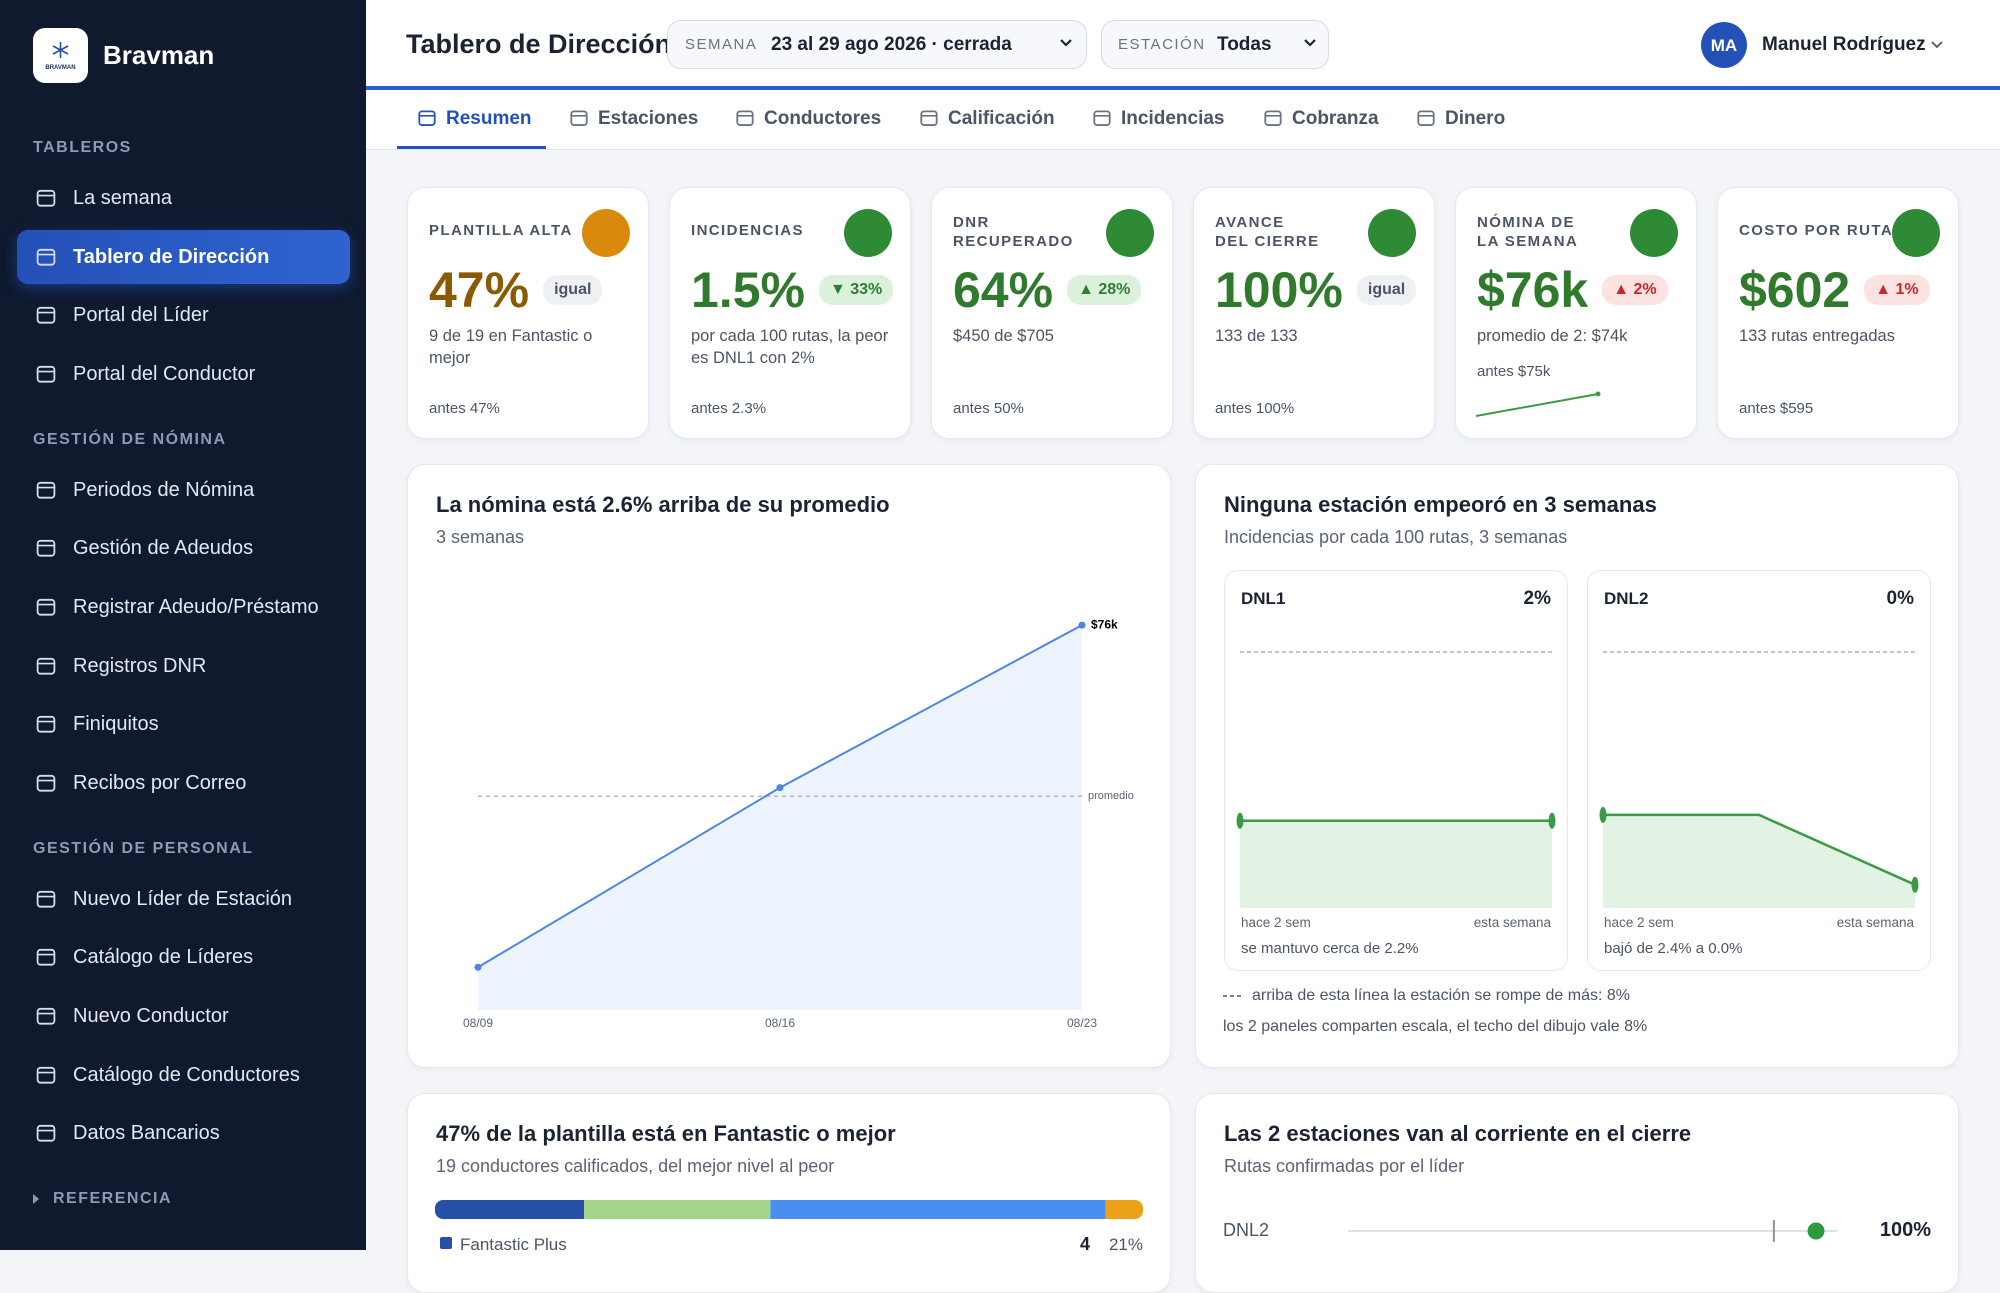 Image resolution: width=2000 pixels, height=1293 pixels. Describe the element at coordinates (747, 230) in the screenshot. I see `kpi-label: INCIDENCIAS` at that location.